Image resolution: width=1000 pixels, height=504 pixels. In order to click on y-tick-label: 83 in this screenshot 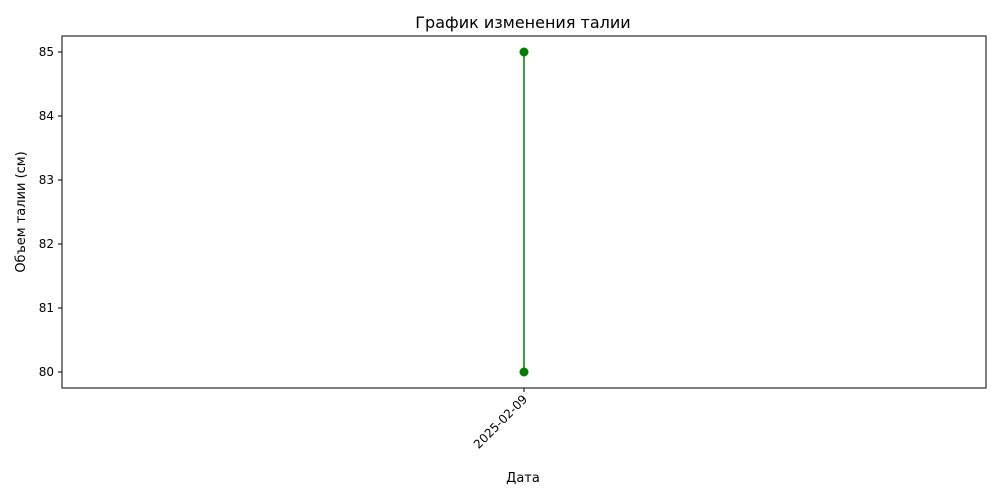, I will do `click(46, 180)`.